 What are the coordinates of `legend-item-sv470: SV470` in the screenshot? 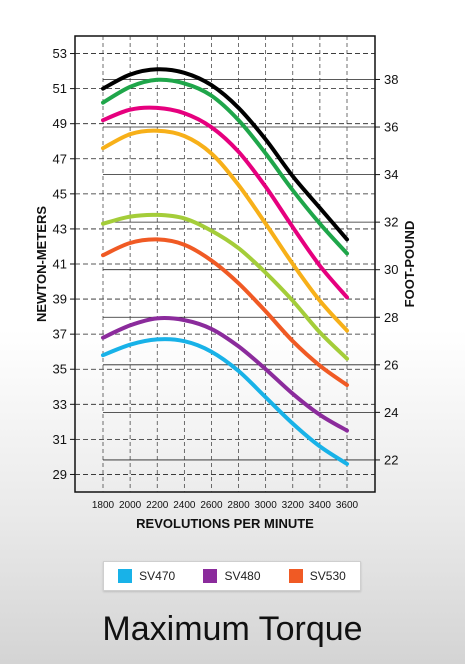 It's located at (146, 576).